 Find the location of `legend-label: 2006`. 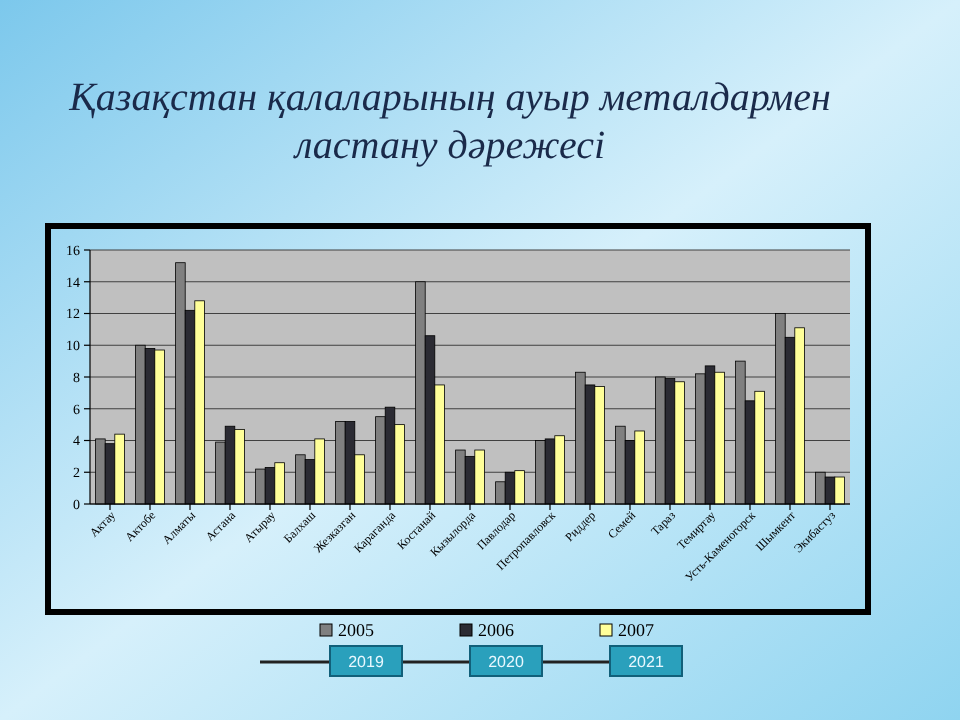

legend-label: 2006 is located at coordinates (496, 630).